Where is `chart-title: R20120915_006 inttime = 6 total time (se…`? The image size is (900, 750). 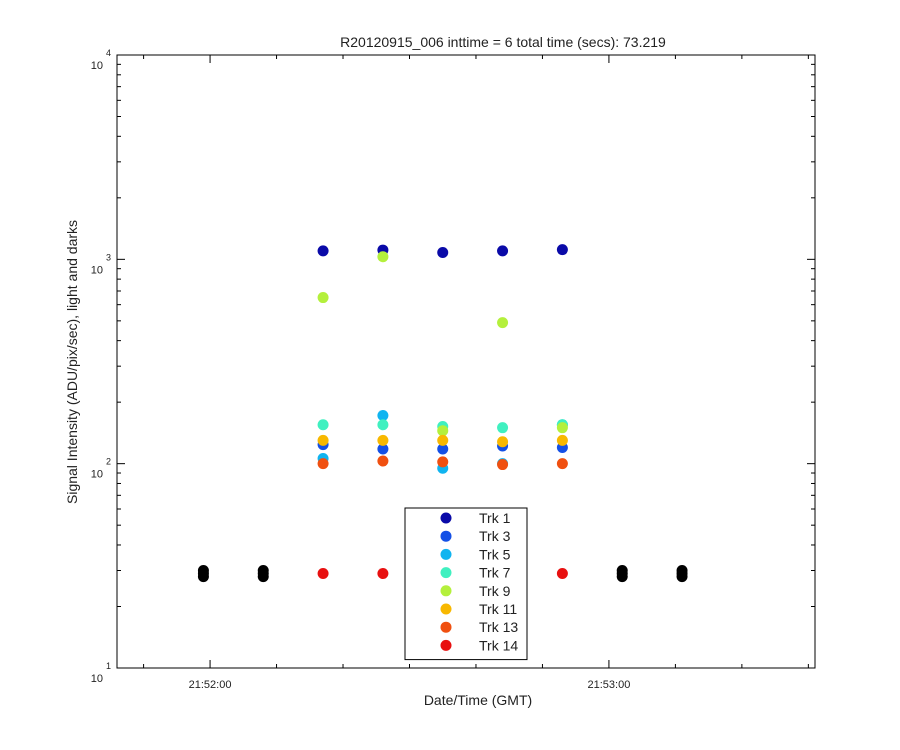 chart-title: R20120915_006 inttime = 6 total time (se… is located at coordinates (503, 42).